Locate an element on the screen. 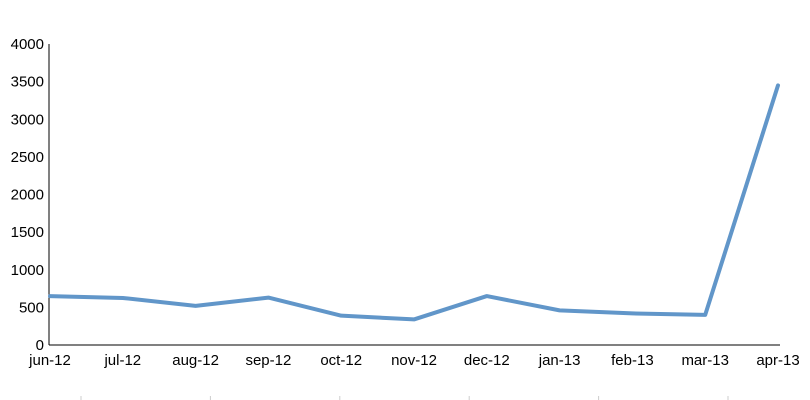  x-tick-label: nov-12 is located at coordinates (414, 360).